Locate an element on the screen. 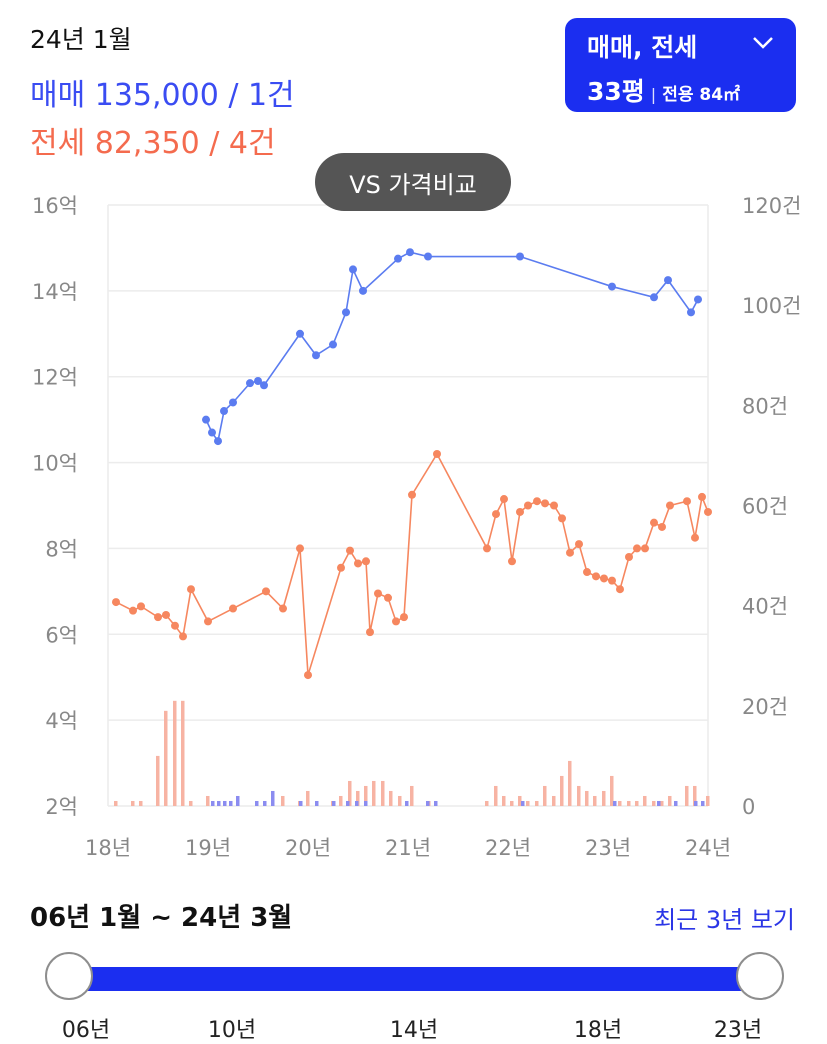 This screenshot has height=1044, width=827. x-tick-label: 20년 is located at coordinates (308, 848).